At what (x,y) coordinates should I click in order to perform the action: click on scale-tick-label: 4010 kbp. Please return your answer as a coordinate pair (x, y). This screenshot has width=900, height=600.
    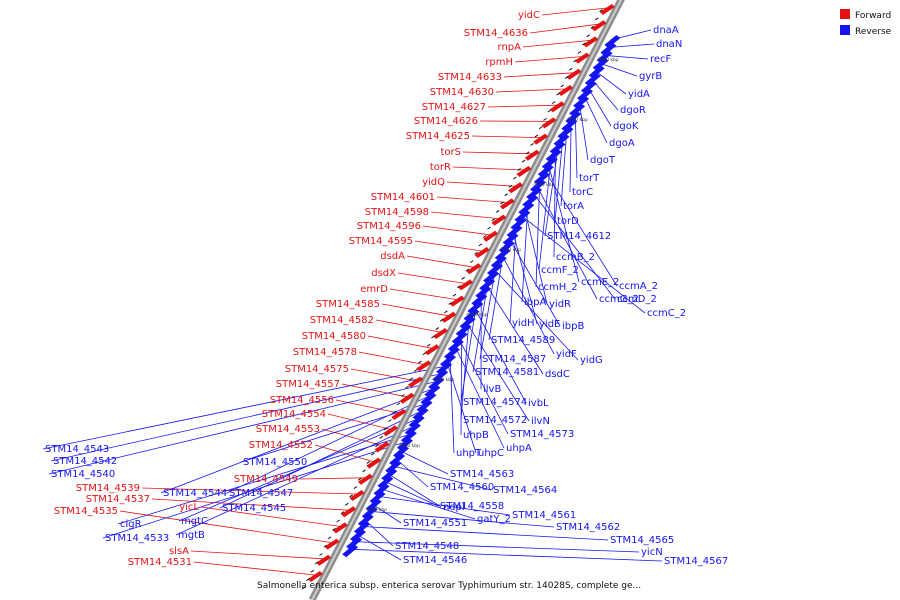
    Looking at the image, I should click on (443, 380).